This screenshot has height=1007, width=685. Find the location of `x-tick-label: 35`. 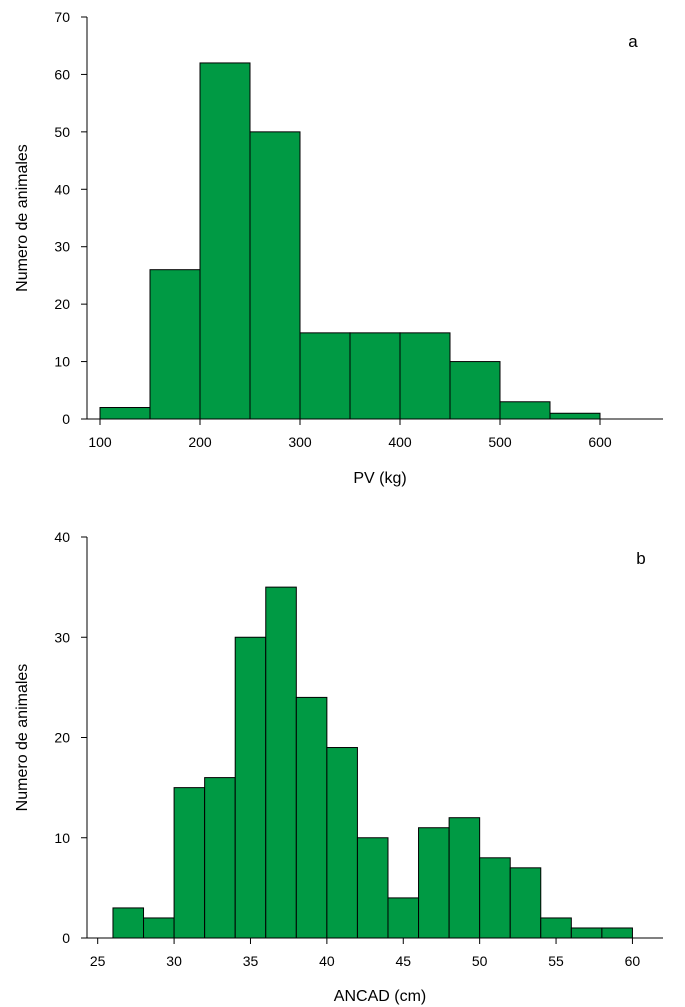

x-tick-label: 35 is located at coordinates (251, 961).